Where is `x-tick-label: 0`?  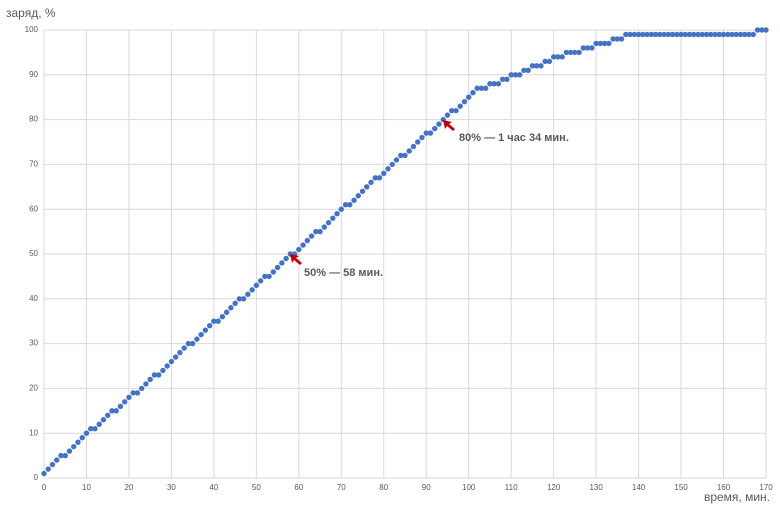
x-tick-label: 0 is located at coordinates (44, 487).